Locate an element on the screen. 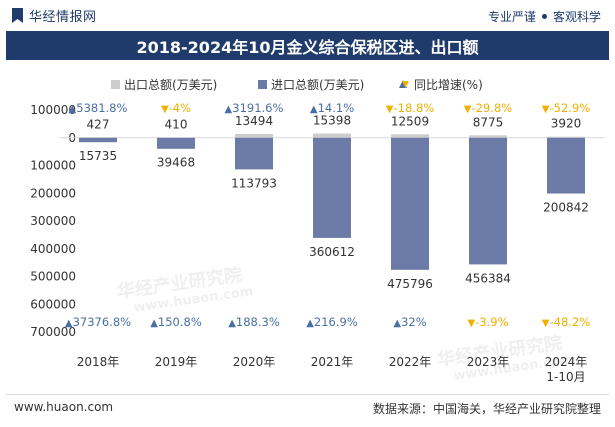 Image resolution: width=615 pixels, height=427 pixels. export-value-label: 3920 is located at coordinates (566, 124).